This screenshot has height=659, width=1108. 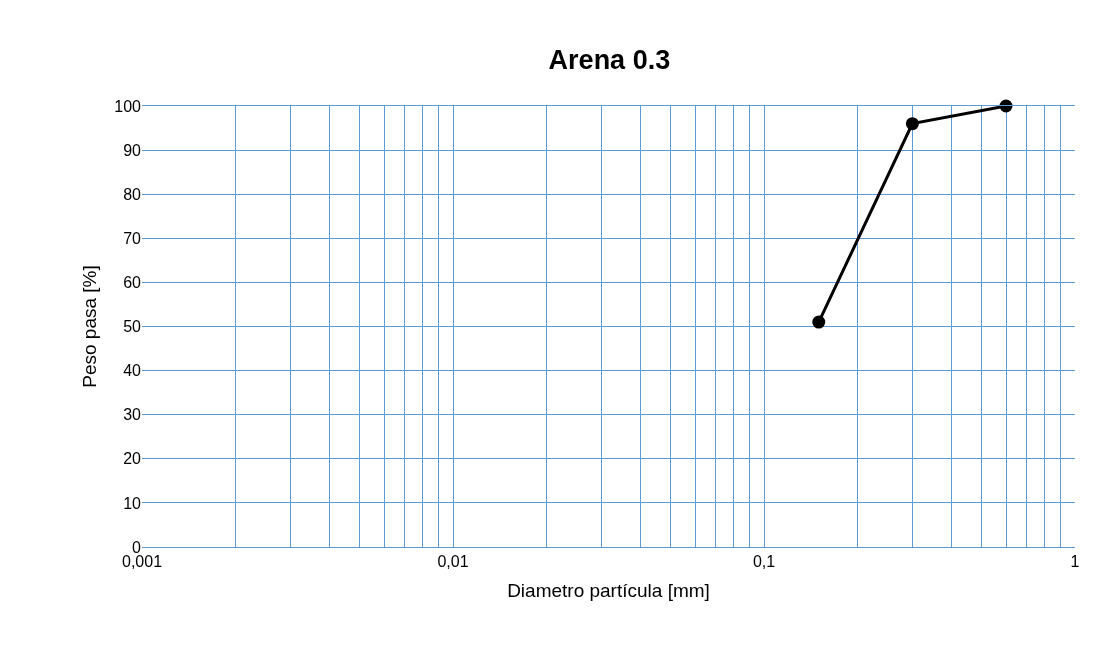 I want to click on y-tick-label: 100, so click(x=128, y=106).